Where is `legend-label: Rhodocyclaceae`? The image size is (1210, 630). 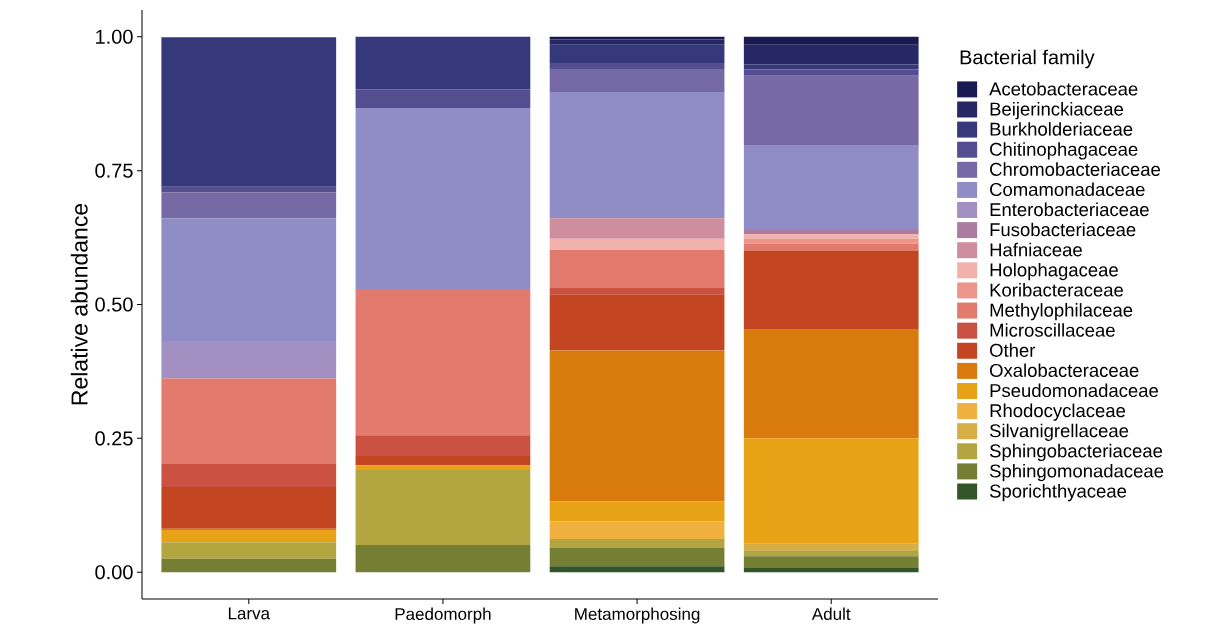 legend-label: Rhodocyclaceae is located at coordinates (1058, 412).